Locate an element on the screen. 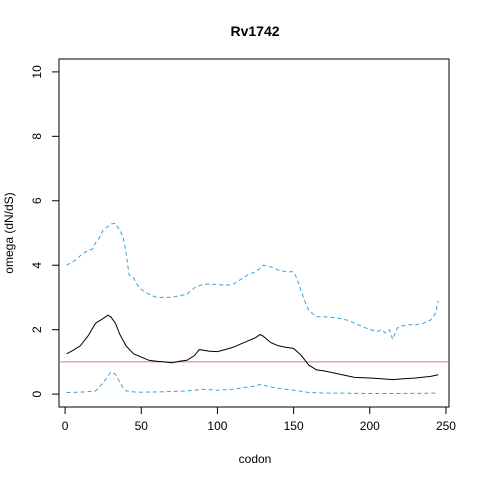 The height and width of the screenshot is (480, 480). x-axis-label: codon is located at coordinates (255, 459).